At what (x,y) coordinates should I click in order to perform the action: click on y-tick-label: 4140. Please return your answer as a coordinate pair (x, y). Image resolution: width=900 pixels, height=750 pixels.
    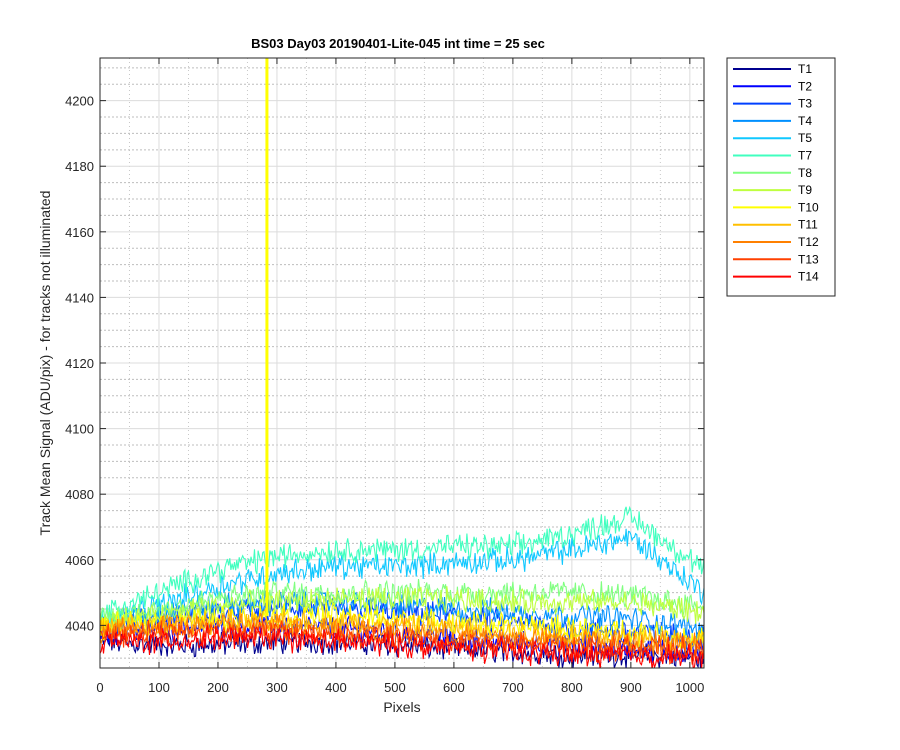
    Looking at the image, I should click on (79, 297).